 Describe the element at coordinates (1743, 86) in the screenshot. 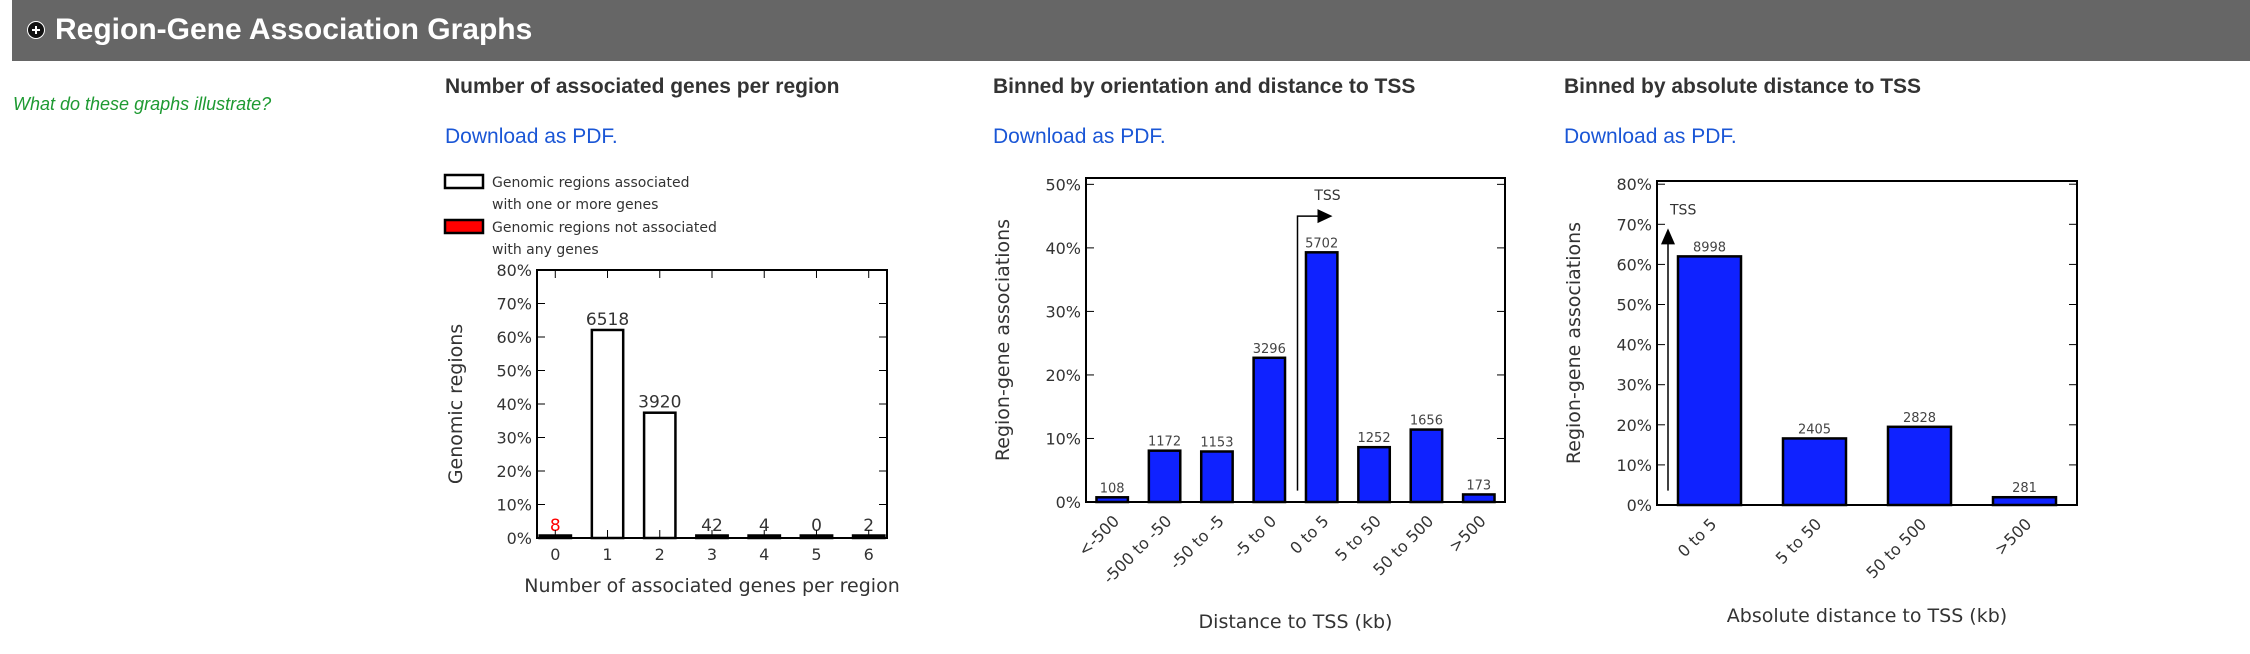

I see `chart-title-absolute-distance: Binned by absolute distance to TSS` at that location.